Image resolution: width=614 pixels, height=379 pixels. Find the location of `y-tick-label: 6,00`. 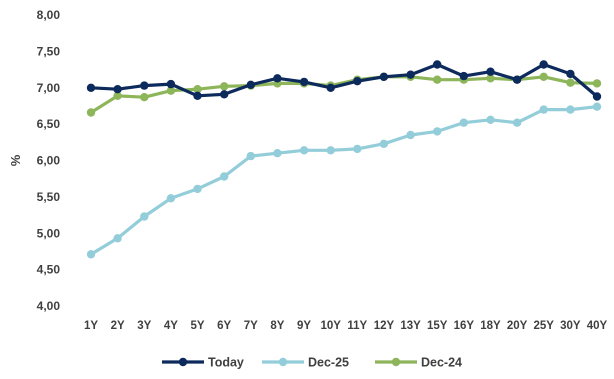

y-tick-label: 6,00 is located at coordinates (49, 161).